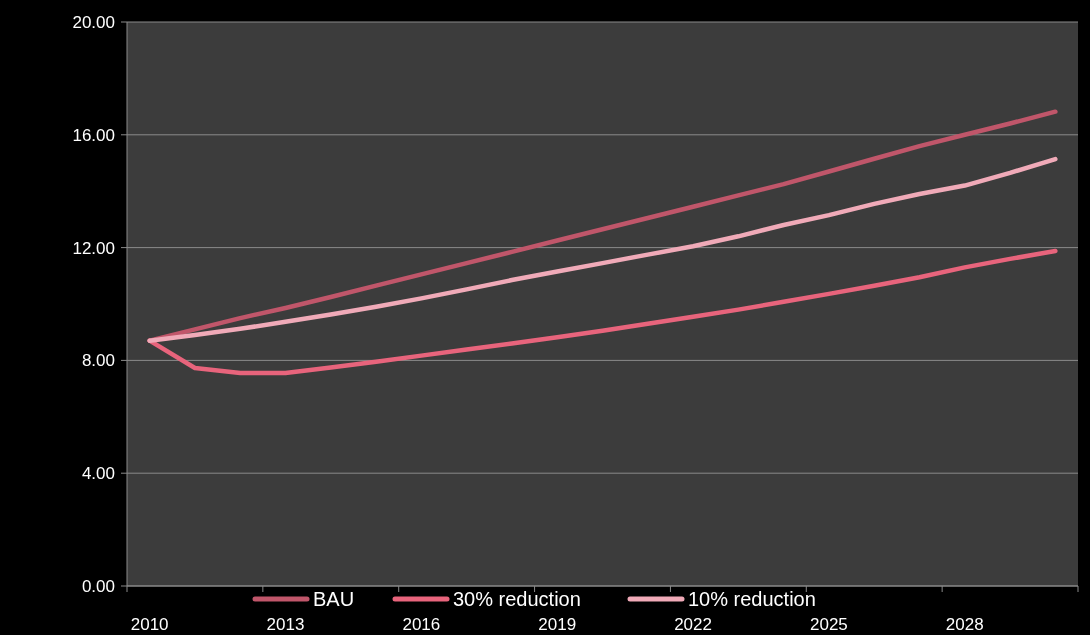 This screenshot has height=635, width=1090. I want to click on y-tick-label: 12.00, so click(93, 248).